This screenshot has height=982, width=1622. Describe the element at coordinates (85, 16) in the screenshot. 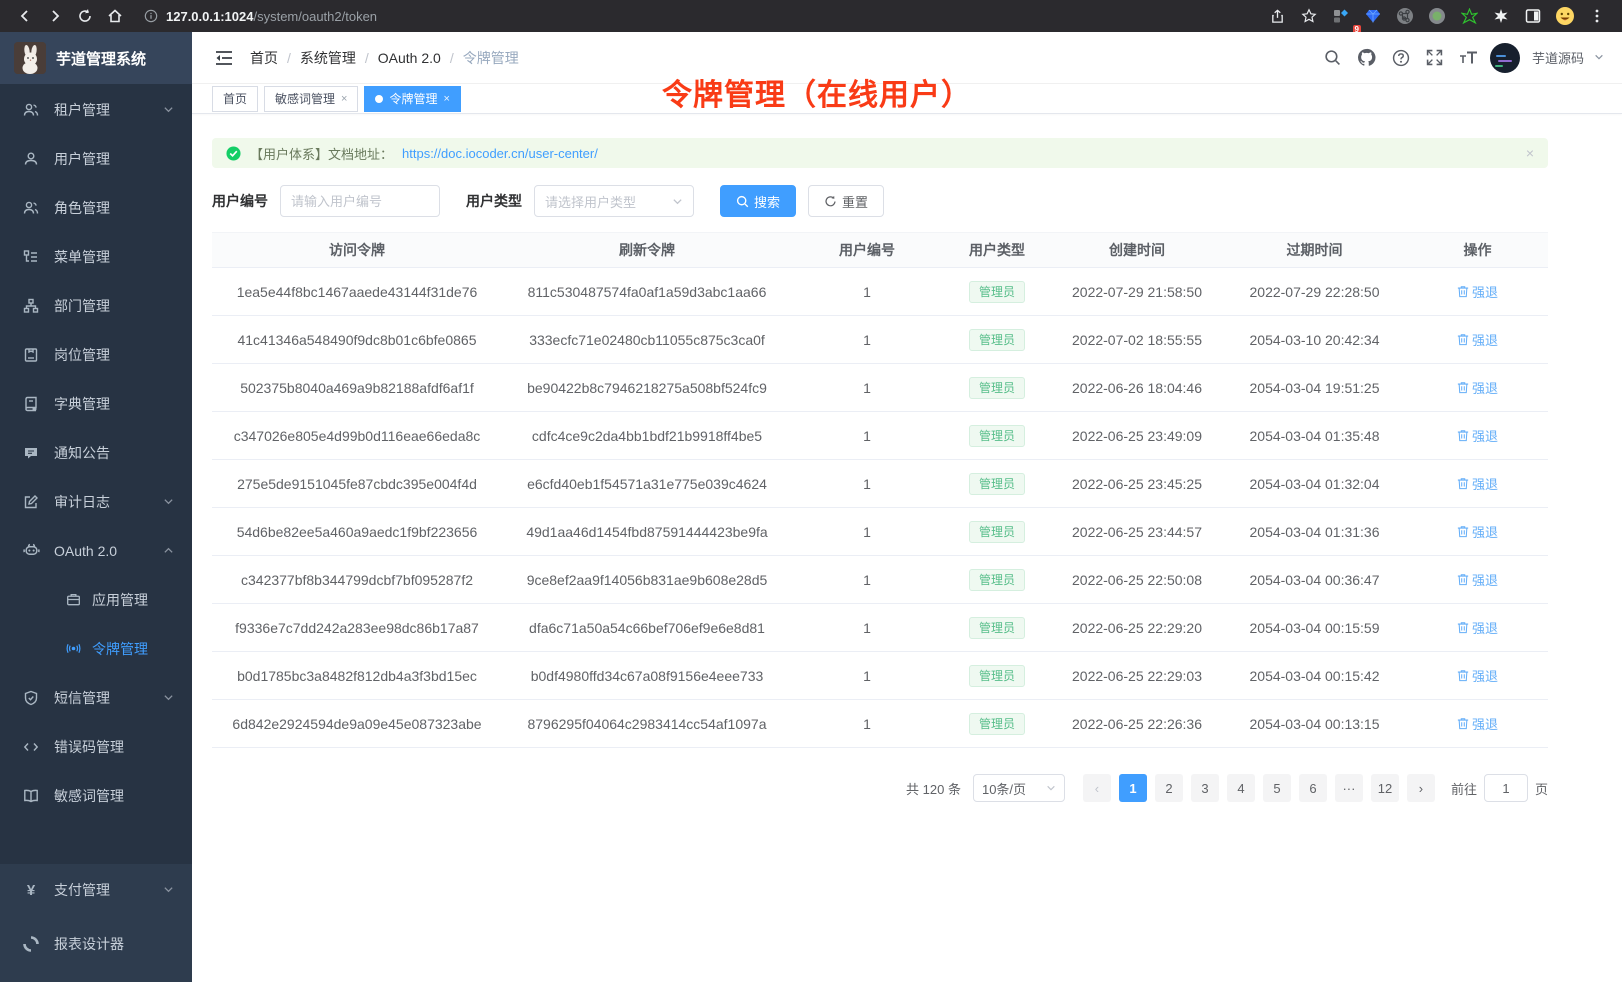

I see `browser-reload-button` at that location.